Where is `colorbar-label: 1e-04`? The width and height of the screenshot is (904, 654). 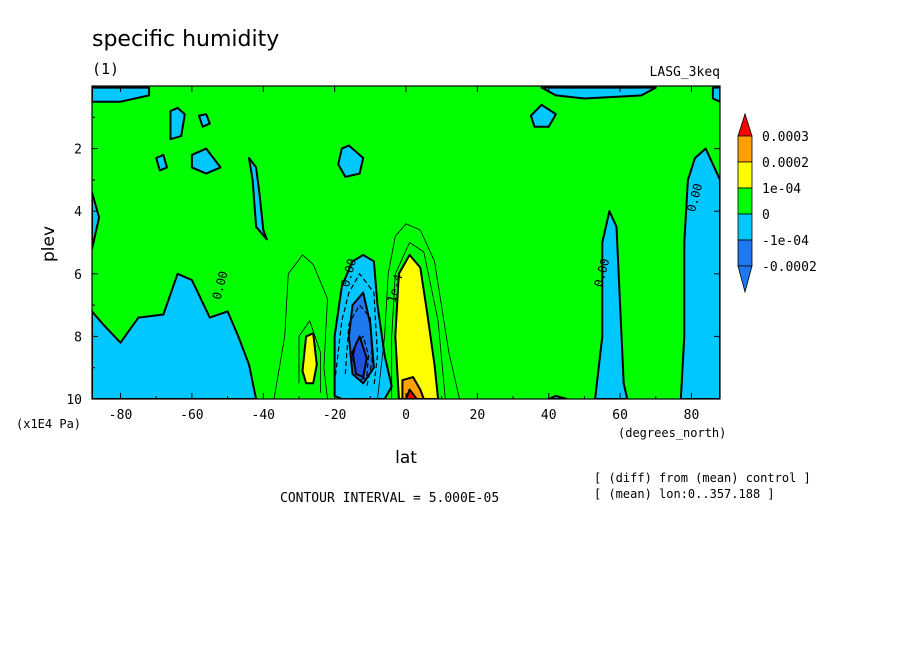
colorbar-label: 1e-04 is located at coordinates (781, 189).